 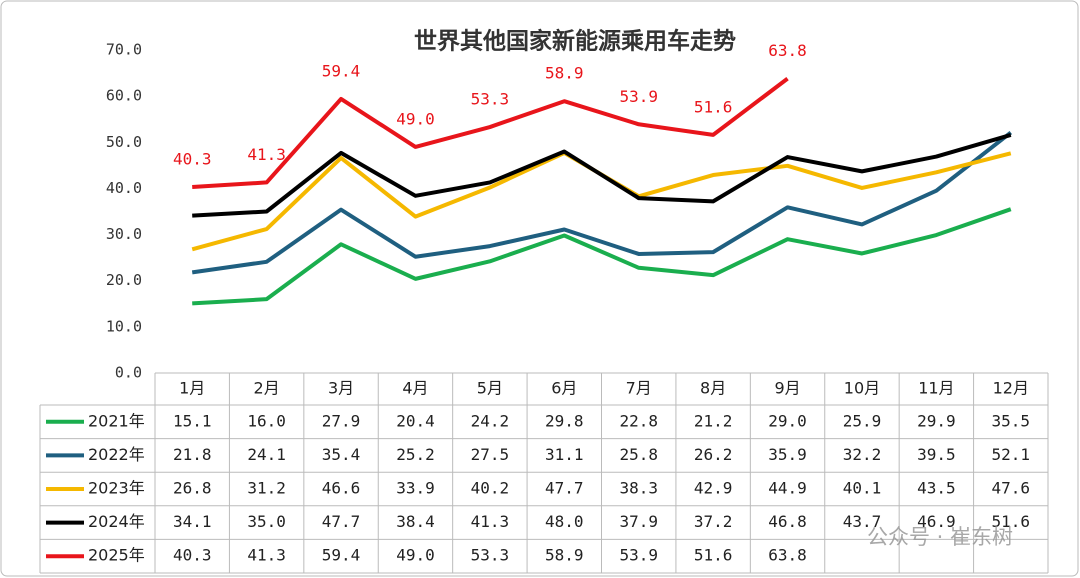 I want to click on y-tick-label: 70.0, so click(x=124, y=50).